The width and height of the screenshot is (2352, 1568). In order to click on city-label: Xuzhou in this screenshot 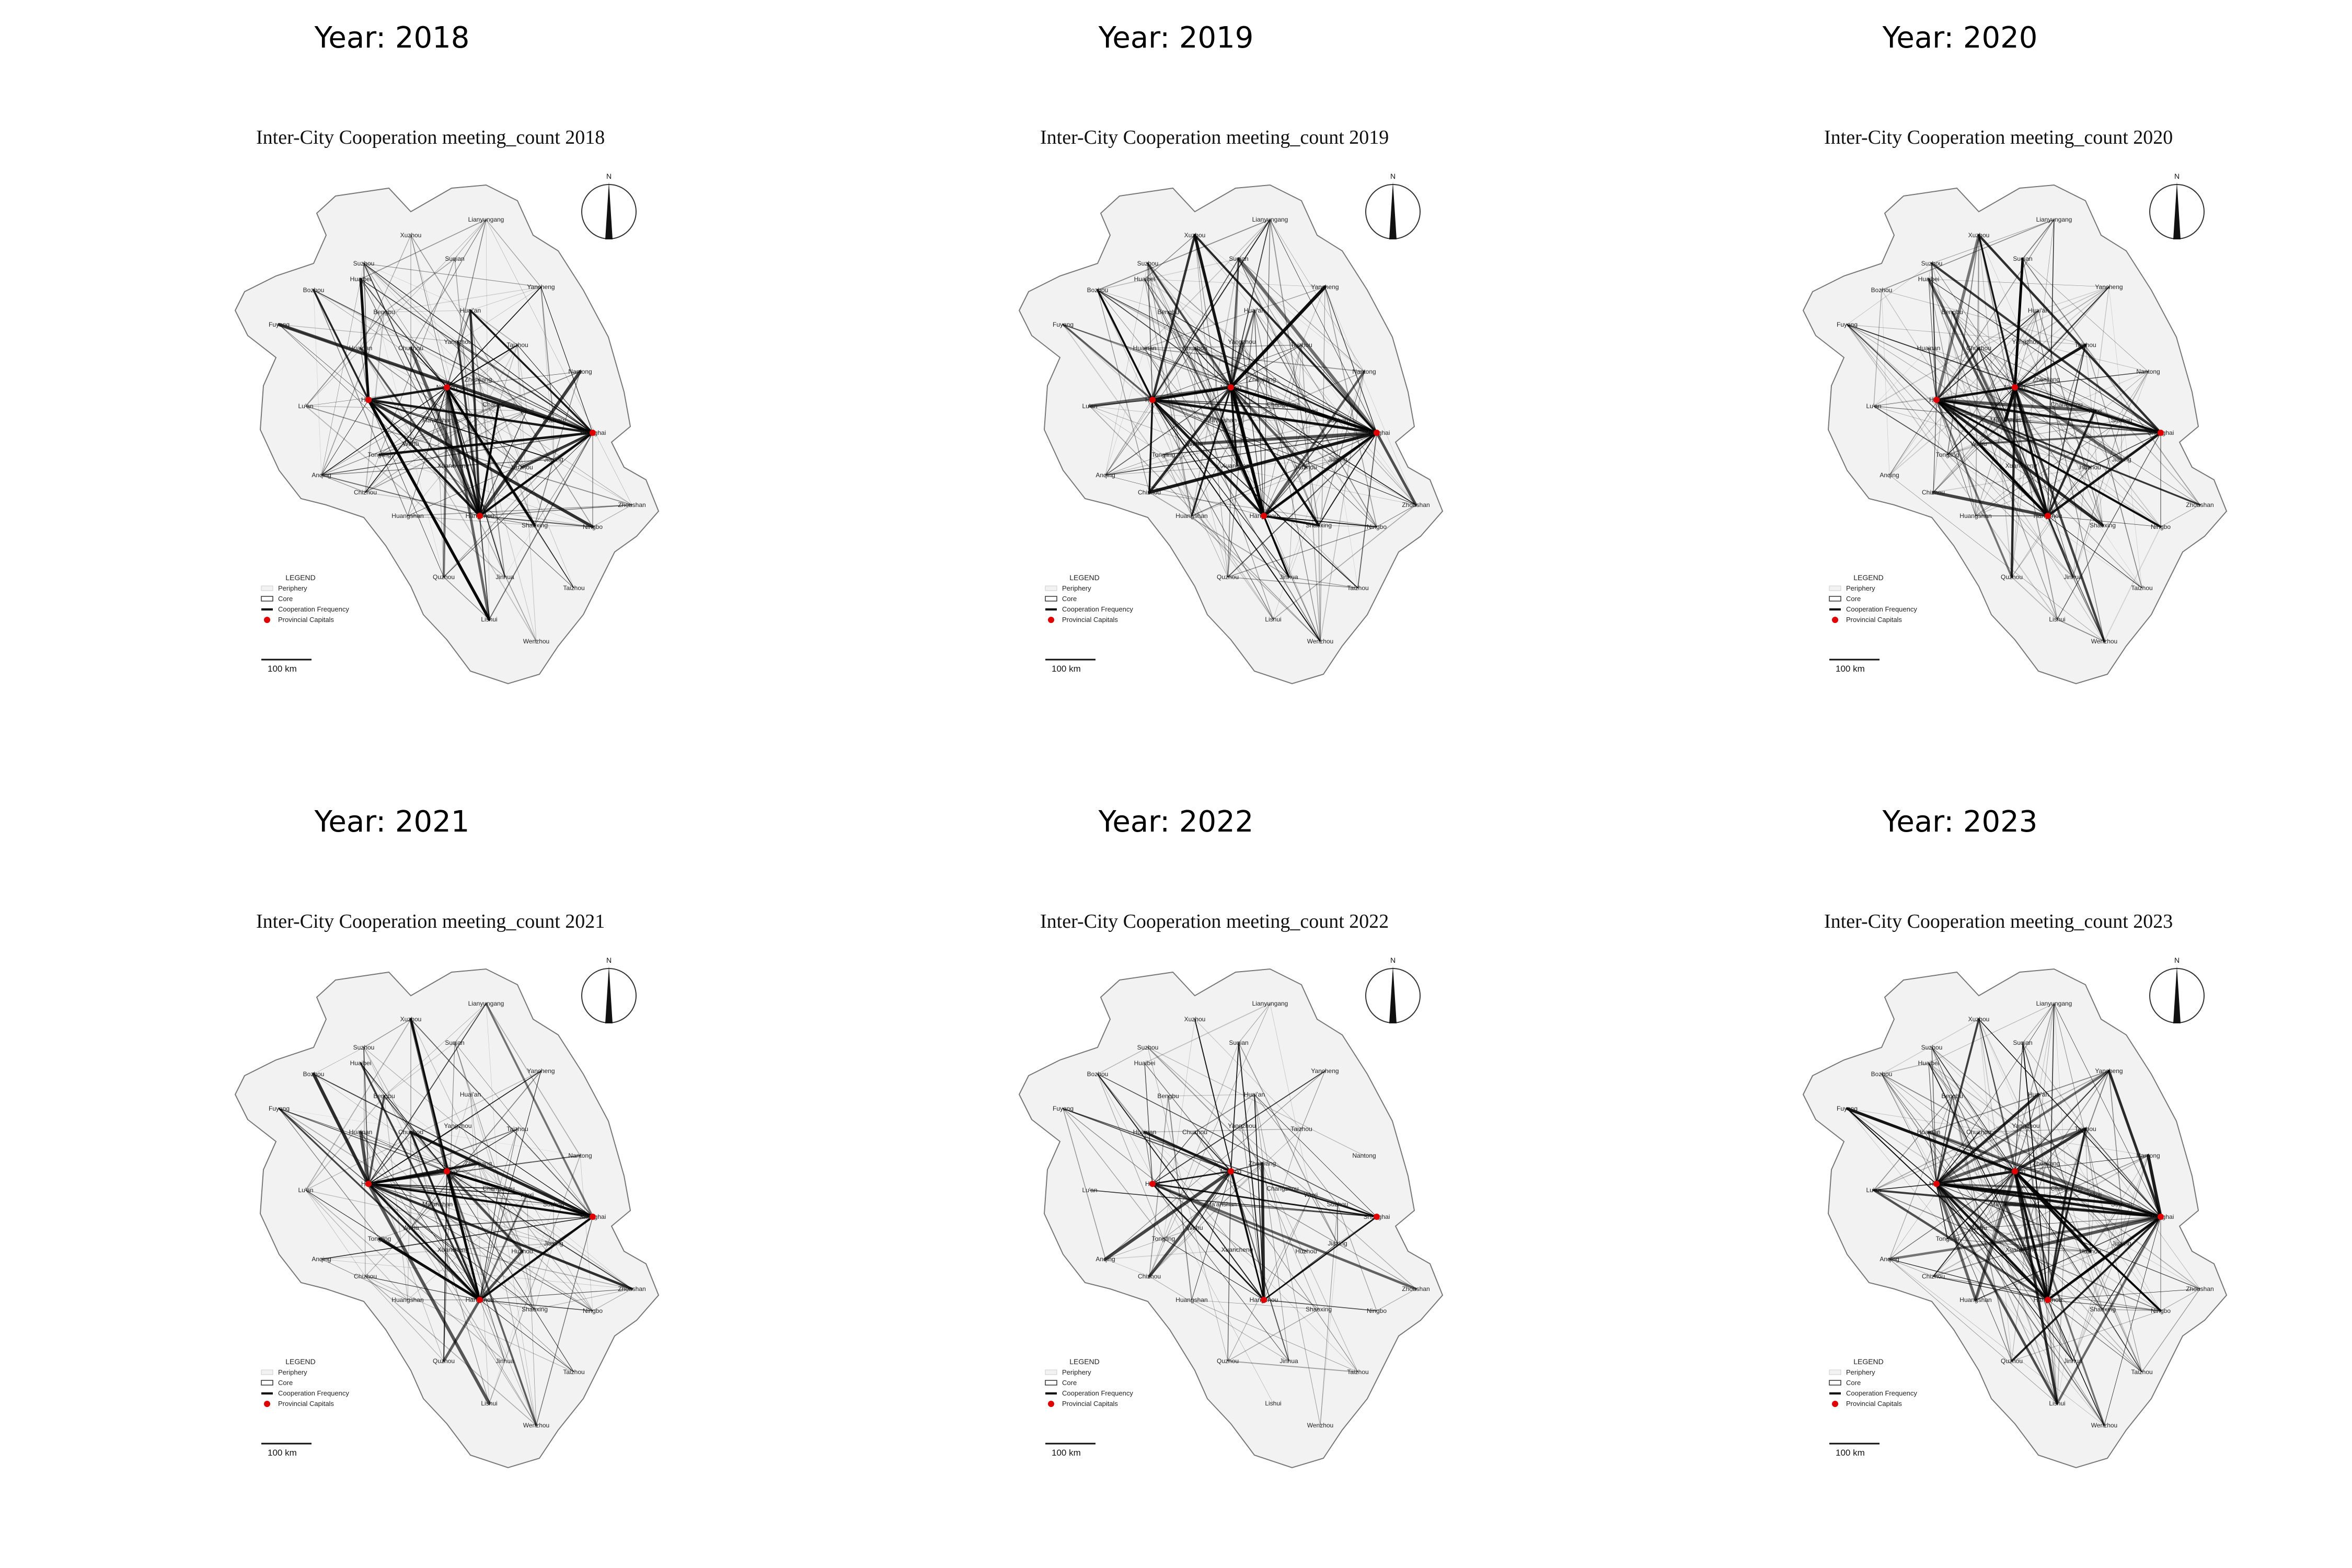, I will do `click(1979, 1019)`.